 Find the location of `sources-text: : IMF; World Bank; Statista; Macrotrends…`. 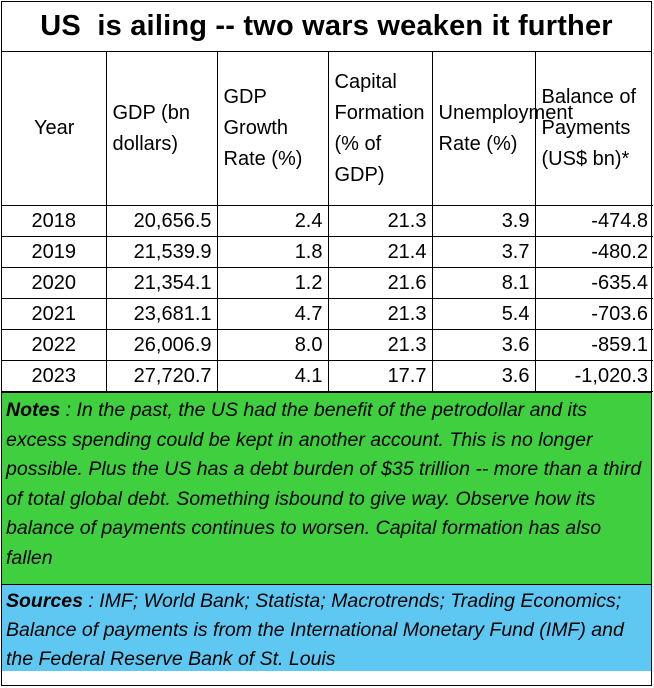

sources-text: : IMF; World Bank; Statista; Macrotrends… is located at coordinates (315, 630).